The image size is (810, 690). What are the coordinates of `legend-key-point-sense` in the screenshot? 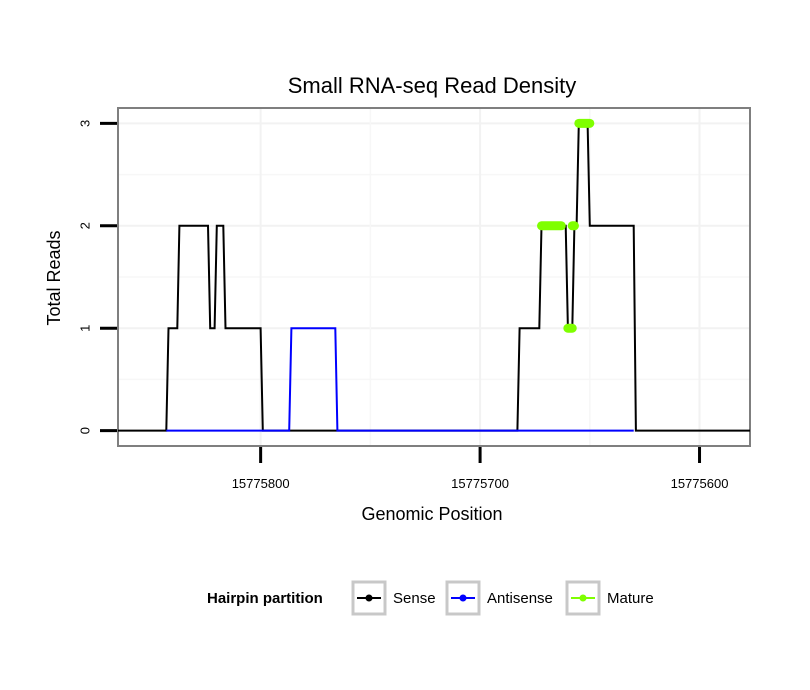 It's located at (369, 598).